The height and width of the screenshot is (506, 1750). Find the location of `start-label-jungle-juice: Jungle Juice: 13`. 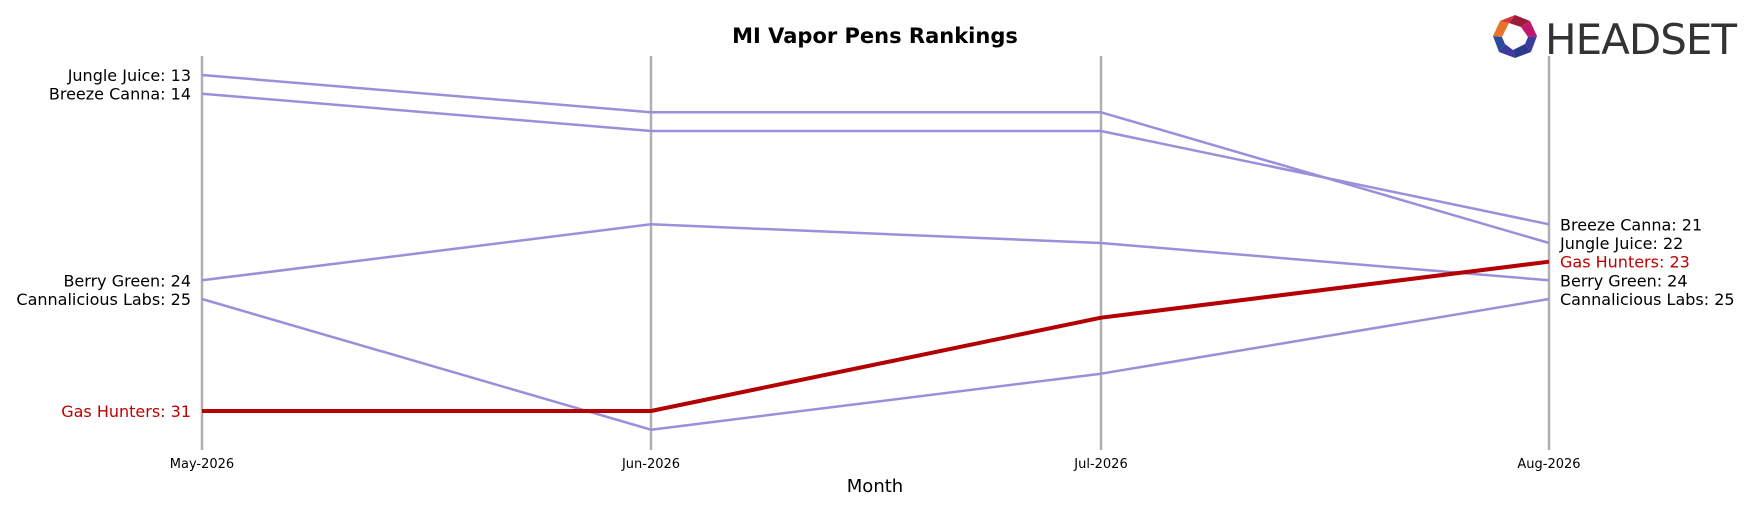

start-label-jungle-juice: Jungle Juice: 13 is located at coordinates (129, 75).